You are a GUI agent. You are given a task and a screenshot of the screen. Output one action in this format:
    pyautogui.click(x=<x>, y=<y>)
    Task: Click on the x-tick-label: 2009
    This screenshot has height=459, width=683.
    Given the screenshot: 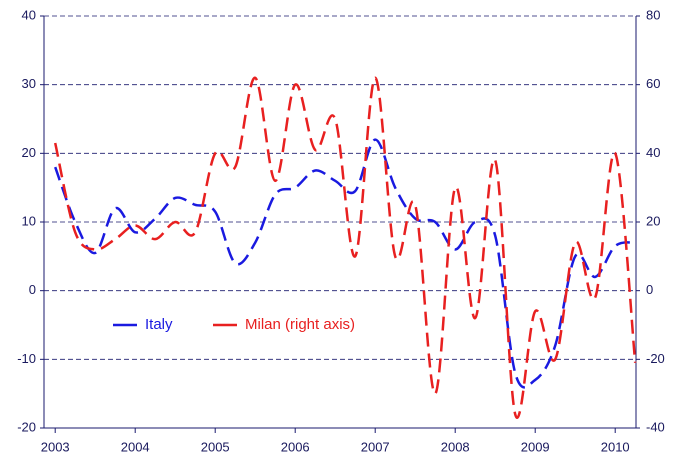 What is the action you would take?
    pyautogui.click(x=535, y=446)
    